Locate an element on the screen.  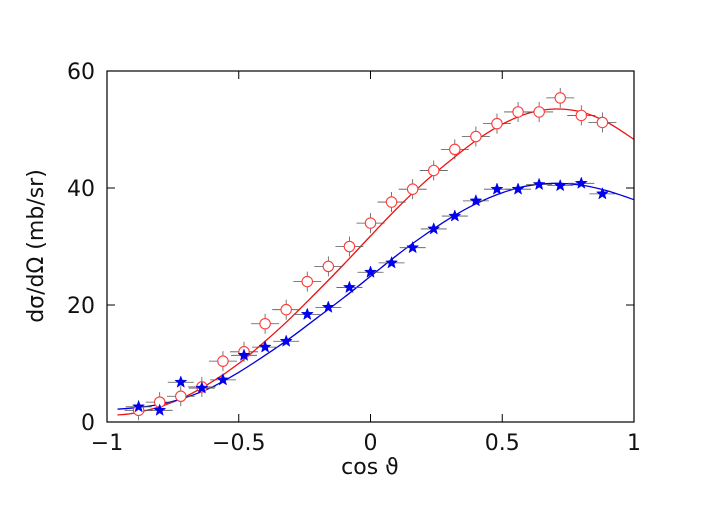
y-tick-label: 40 is located at coordinates (81, 189).